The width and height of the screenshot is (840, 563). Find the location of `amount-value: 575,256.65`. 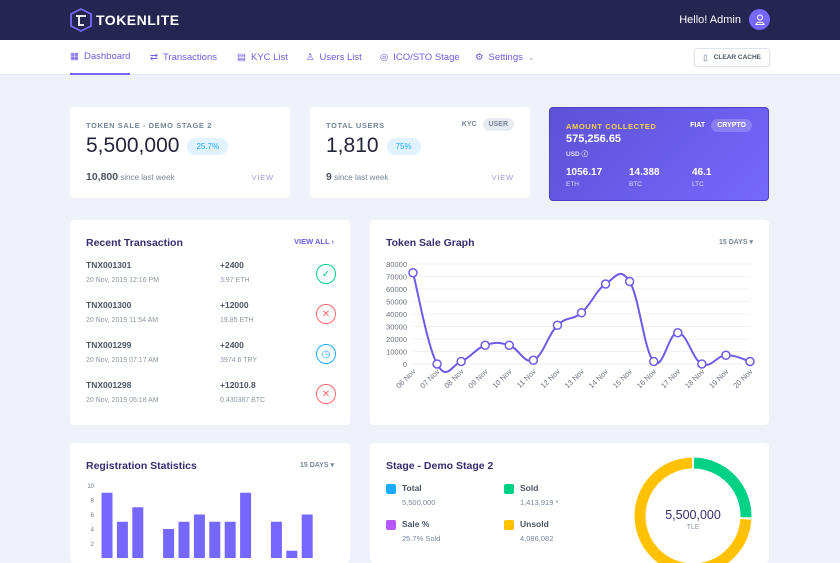

amount-value: 575,256.65 is located at coordinates (594, 139).